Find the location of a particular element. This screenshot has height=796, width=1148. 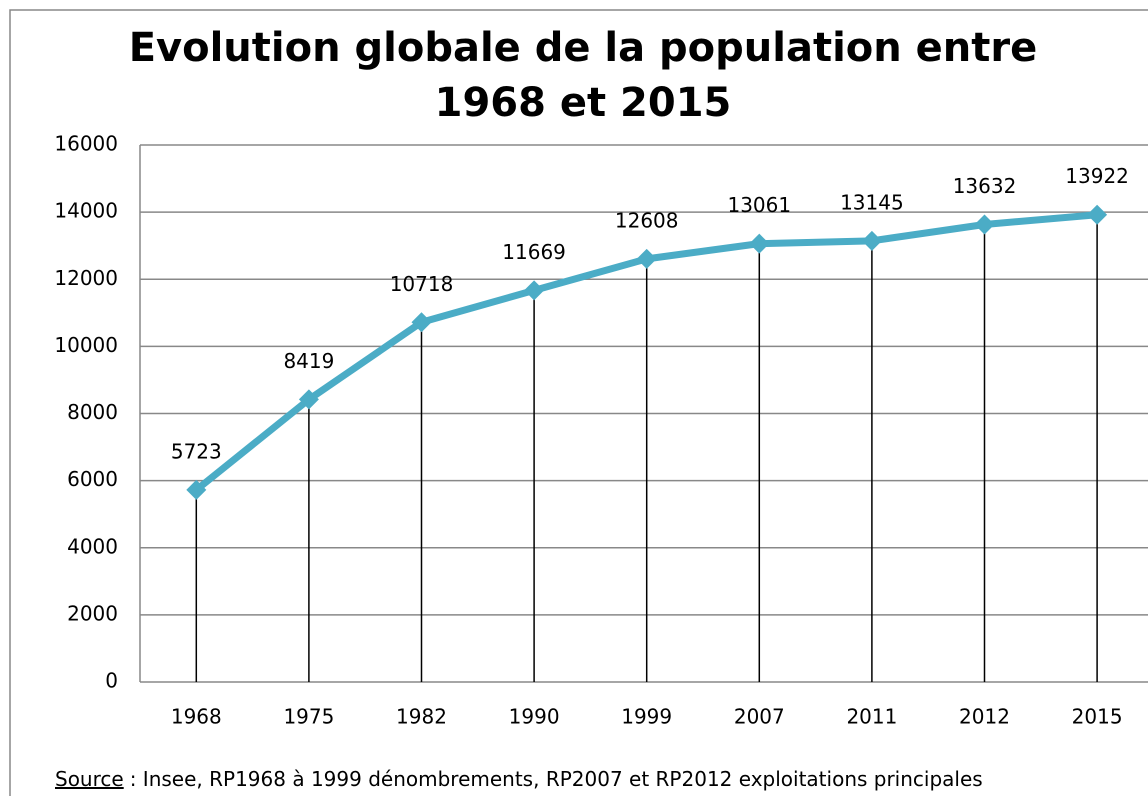

data-label: 12608 is located at coordinates (647, 220).